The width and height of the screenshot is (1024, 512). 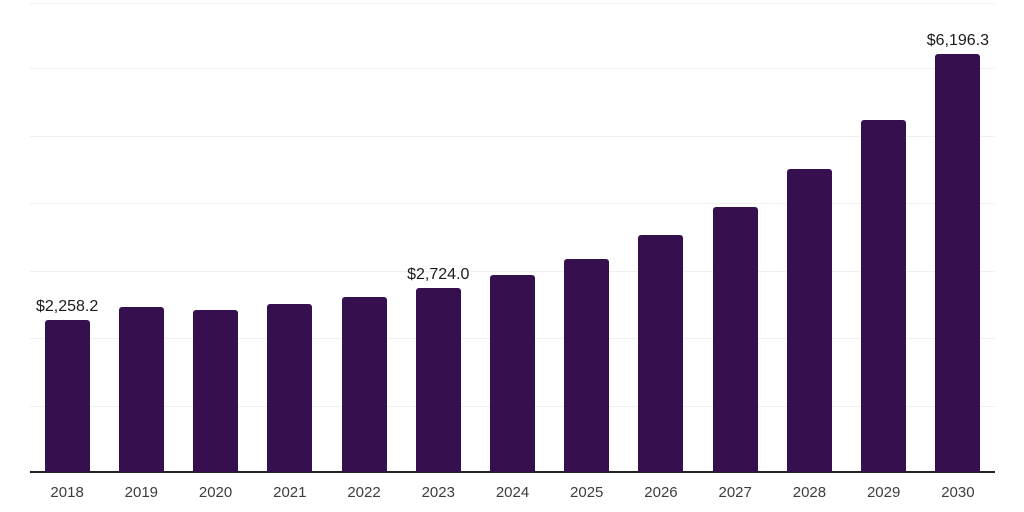 I want to click on x-tick-2022: 2022, so click(x=364, y=492).